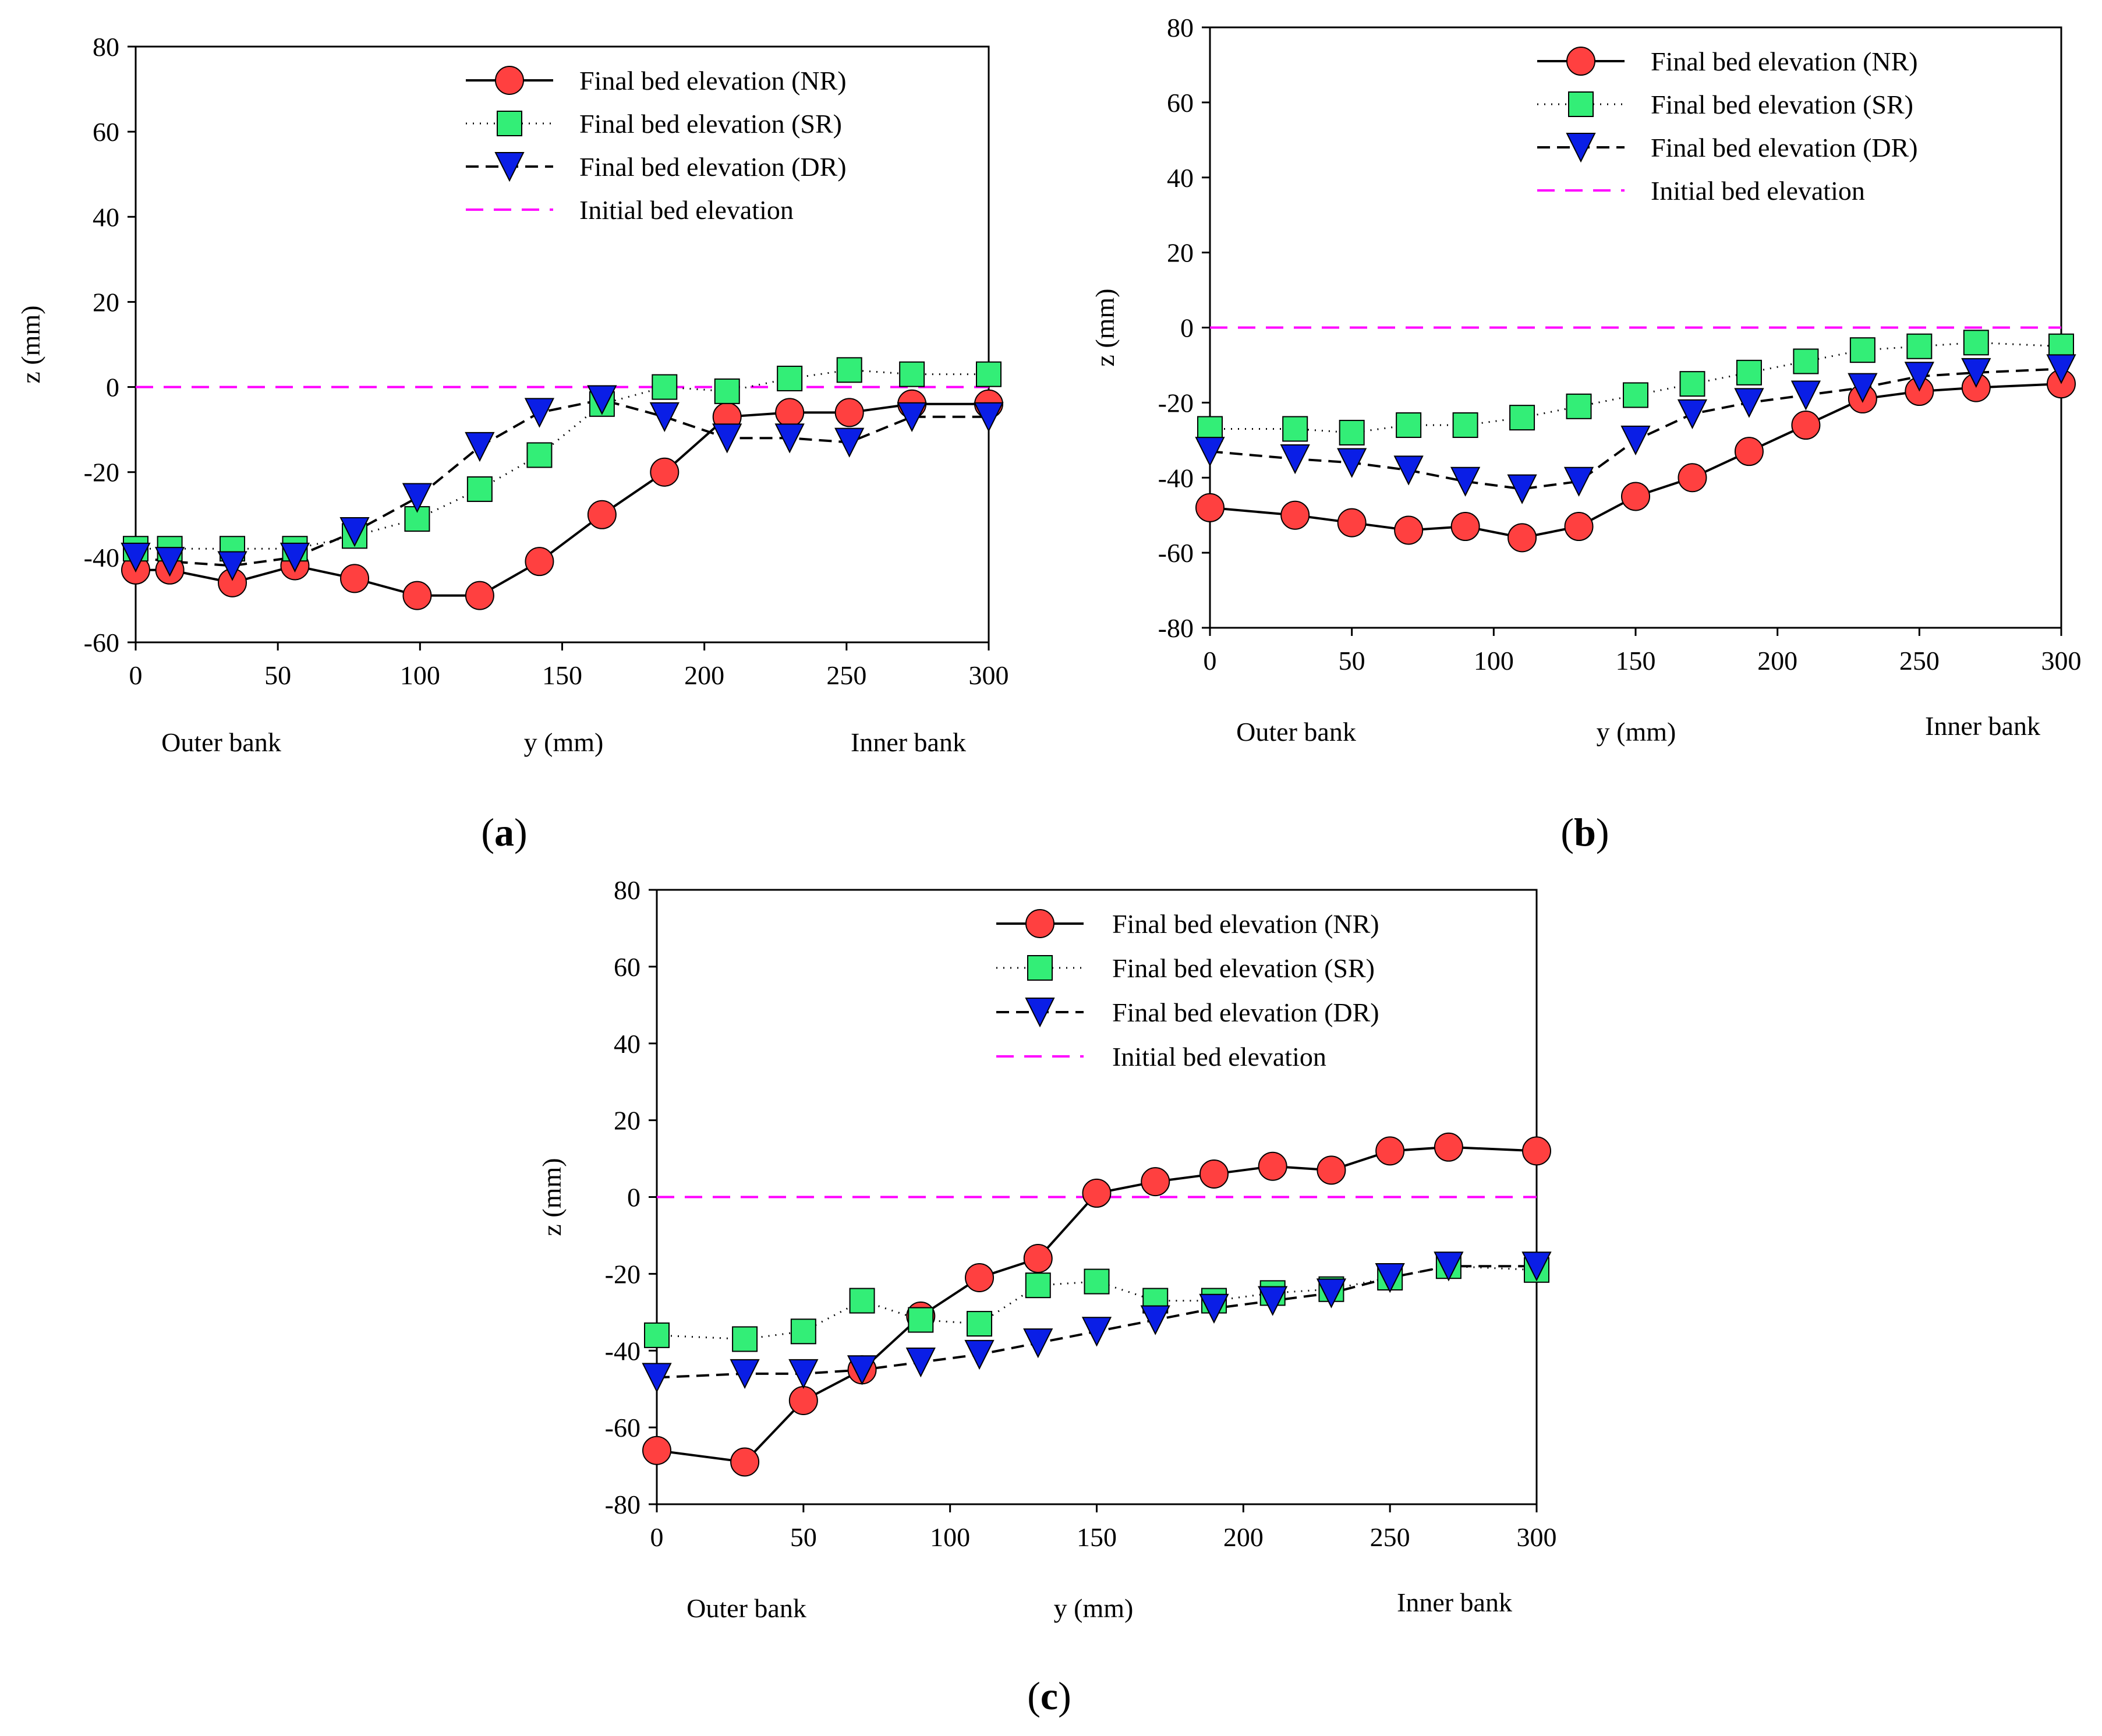  Describe the element at coordinates (106, 132) in the screenshot. I see `y-tick-label: 60` at that location.